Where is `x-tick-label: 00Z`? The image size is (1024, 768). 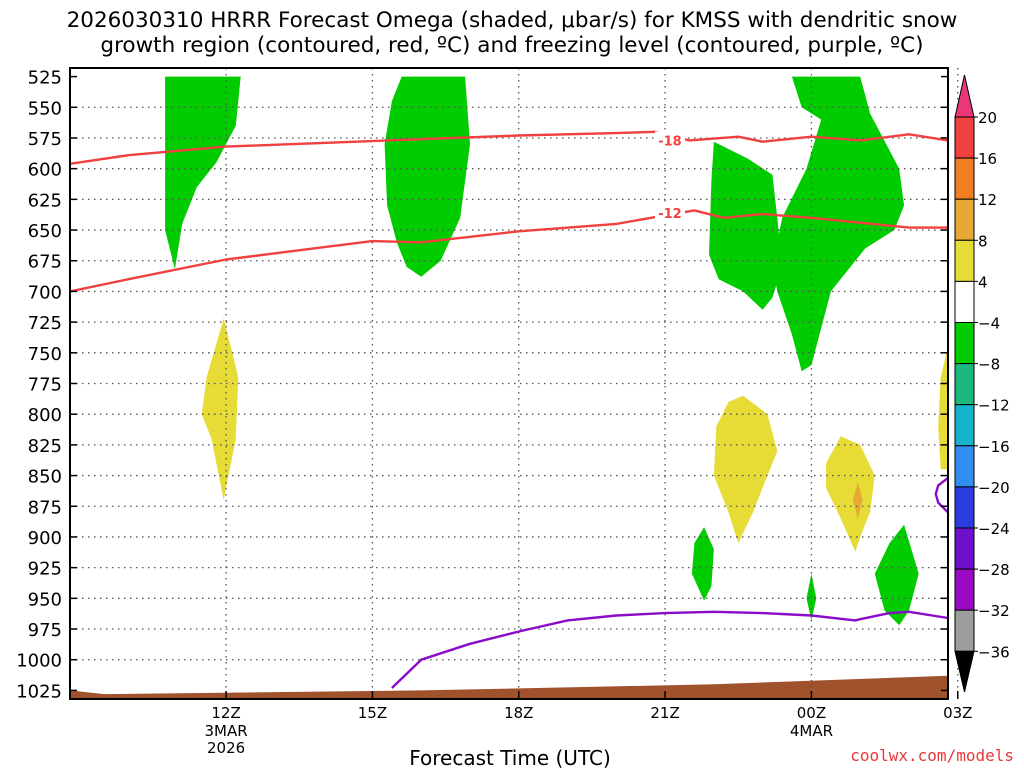 x-tick-label: 00Z is located at coordinates (811, 713).